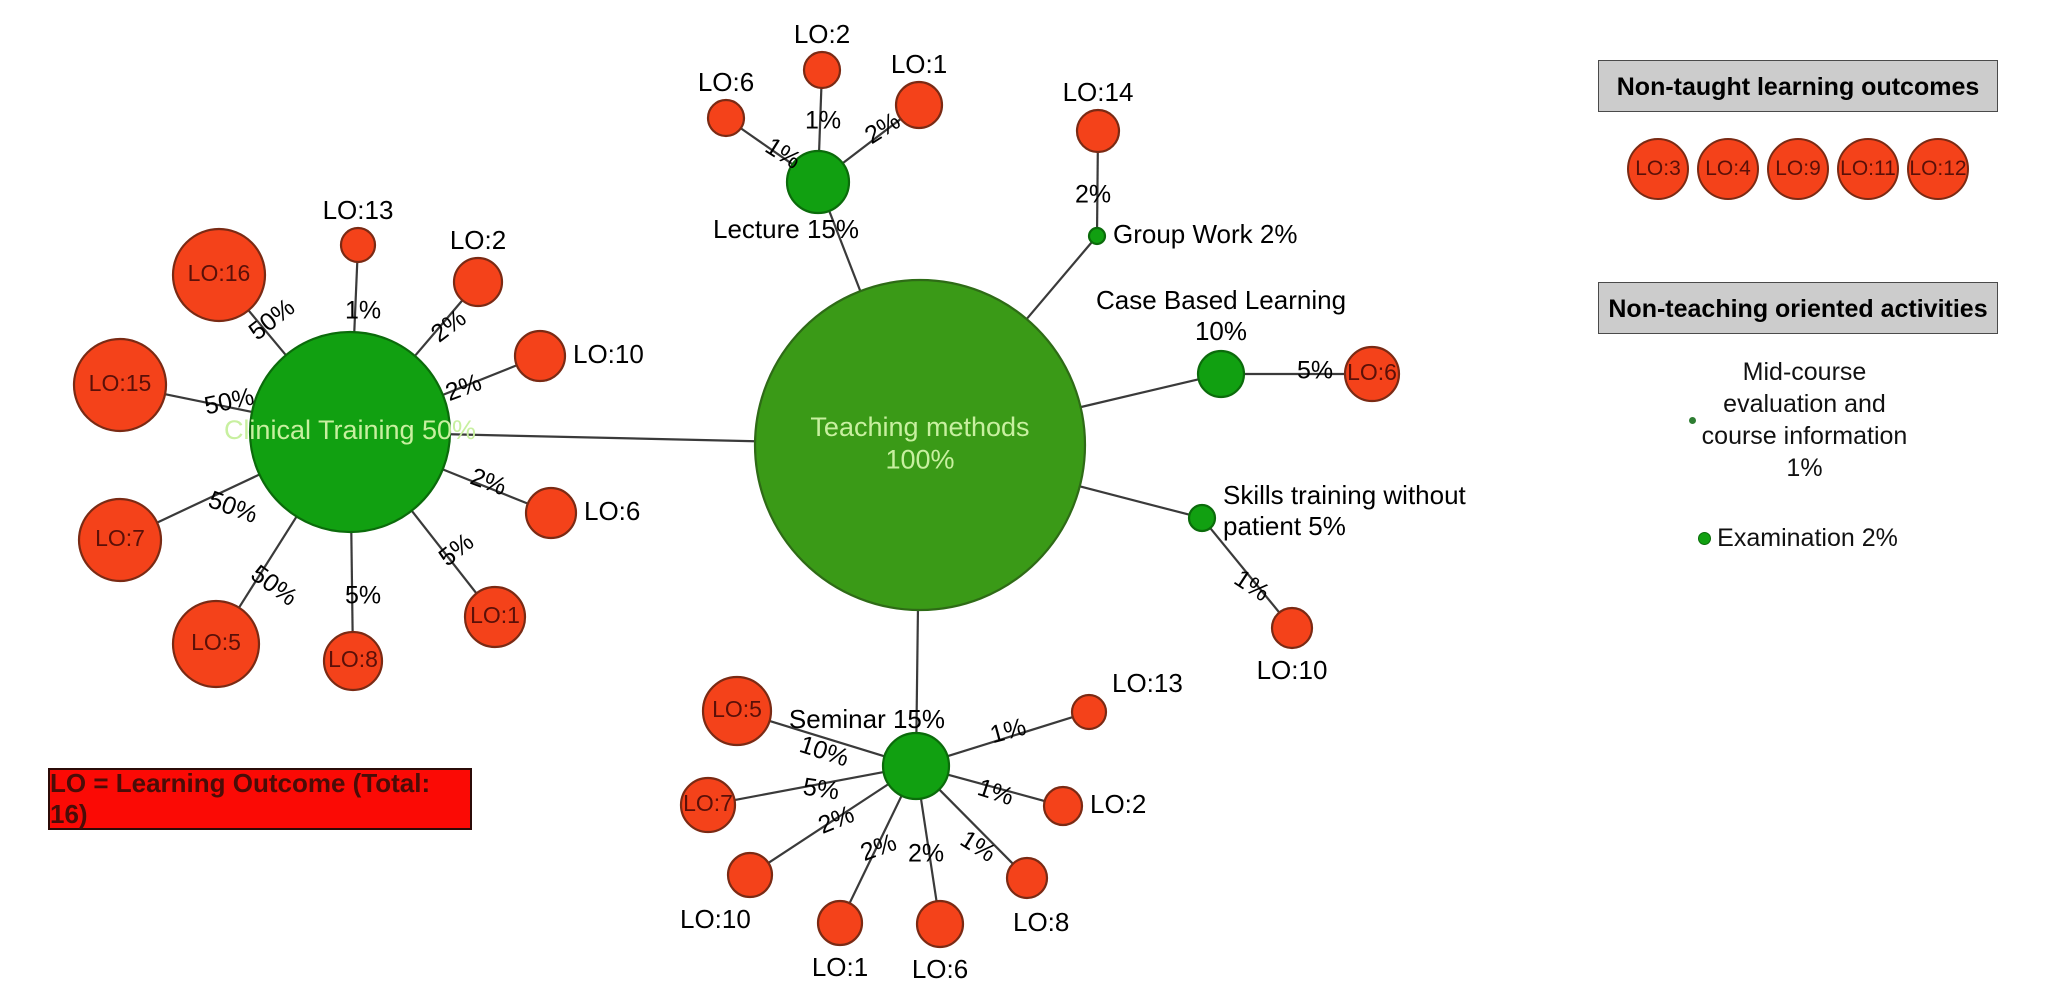 The image size is (2059, 1001). What do you see at coordinates (926, 854) in the screenshot?
I see `edge-label-seminar-to-sem-lo6: 2%` at bounding box center [926, 854].